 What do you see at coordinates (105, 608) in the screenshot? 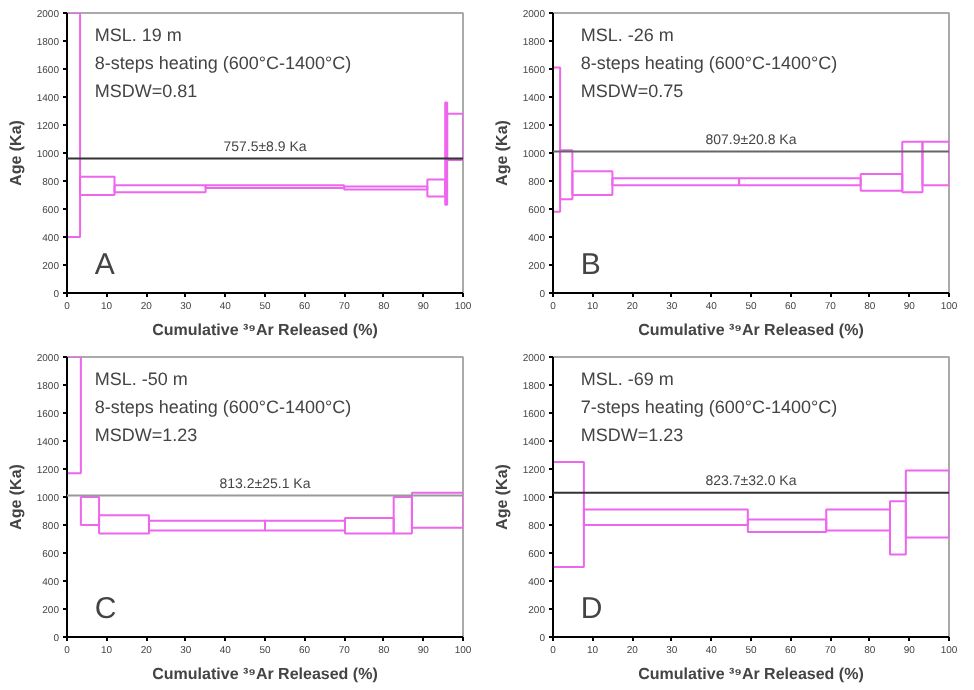
I see `annotation: C` at bounding box center [105, 608].